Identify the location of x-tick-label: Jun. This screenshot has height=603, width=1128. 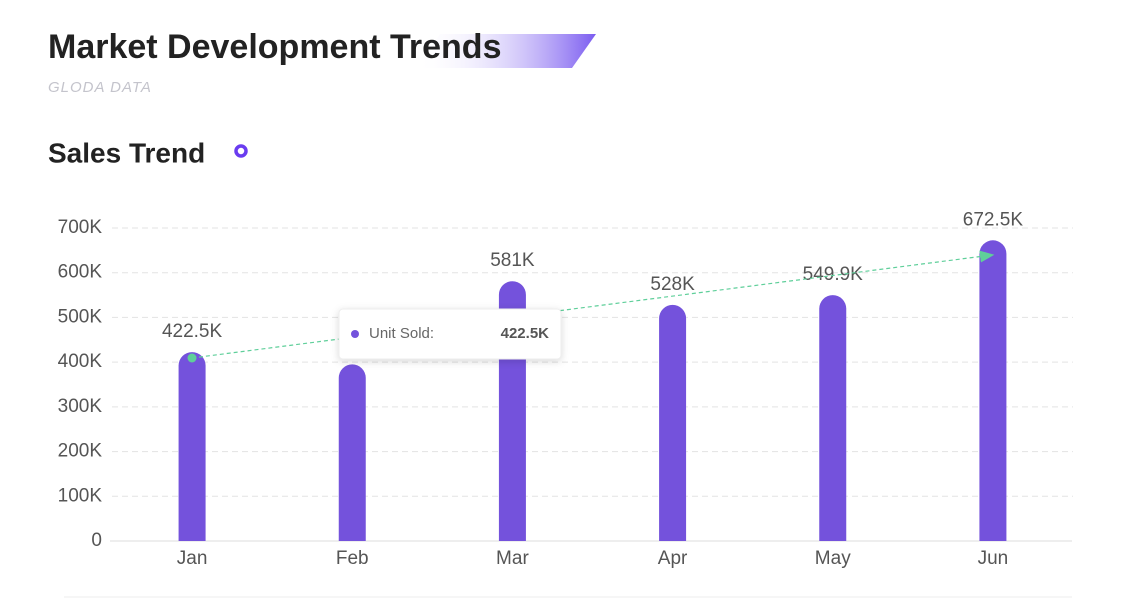
(993, 558).